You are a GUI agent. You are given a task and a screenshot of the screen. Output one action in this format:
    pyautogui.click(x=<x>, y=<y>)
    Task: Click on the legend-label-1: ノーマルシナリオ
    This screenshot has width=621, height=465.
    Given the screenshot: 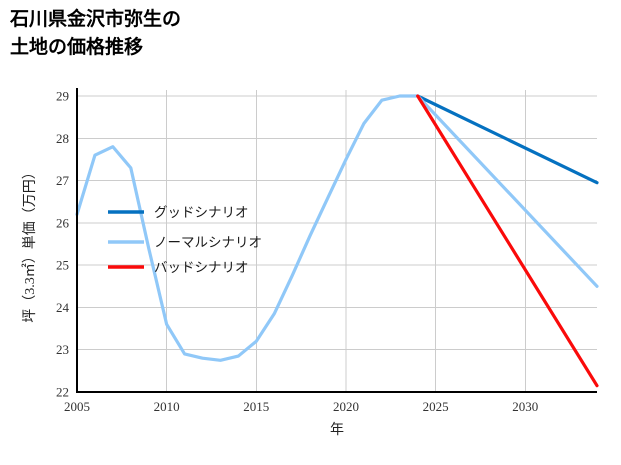 What is the action you would take?
    pyautogui.click(x=208, y=242)
    